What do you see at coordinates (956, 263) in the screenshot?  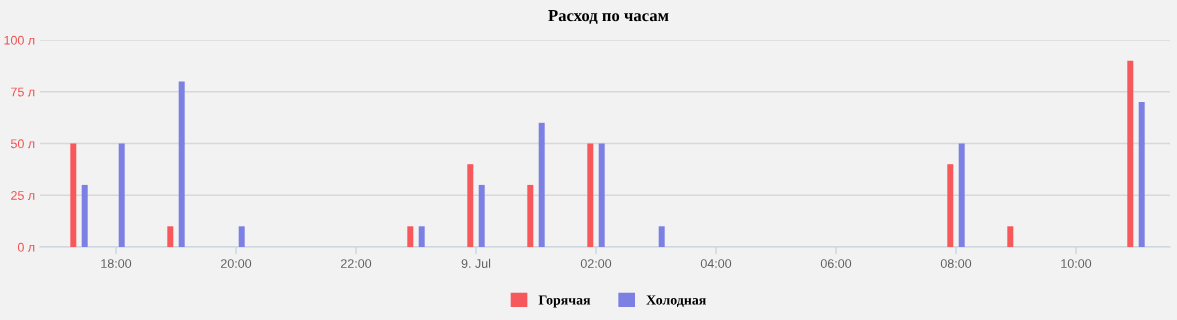 I see `x-tick-label: 08:00` at bounding box center [956, 263].